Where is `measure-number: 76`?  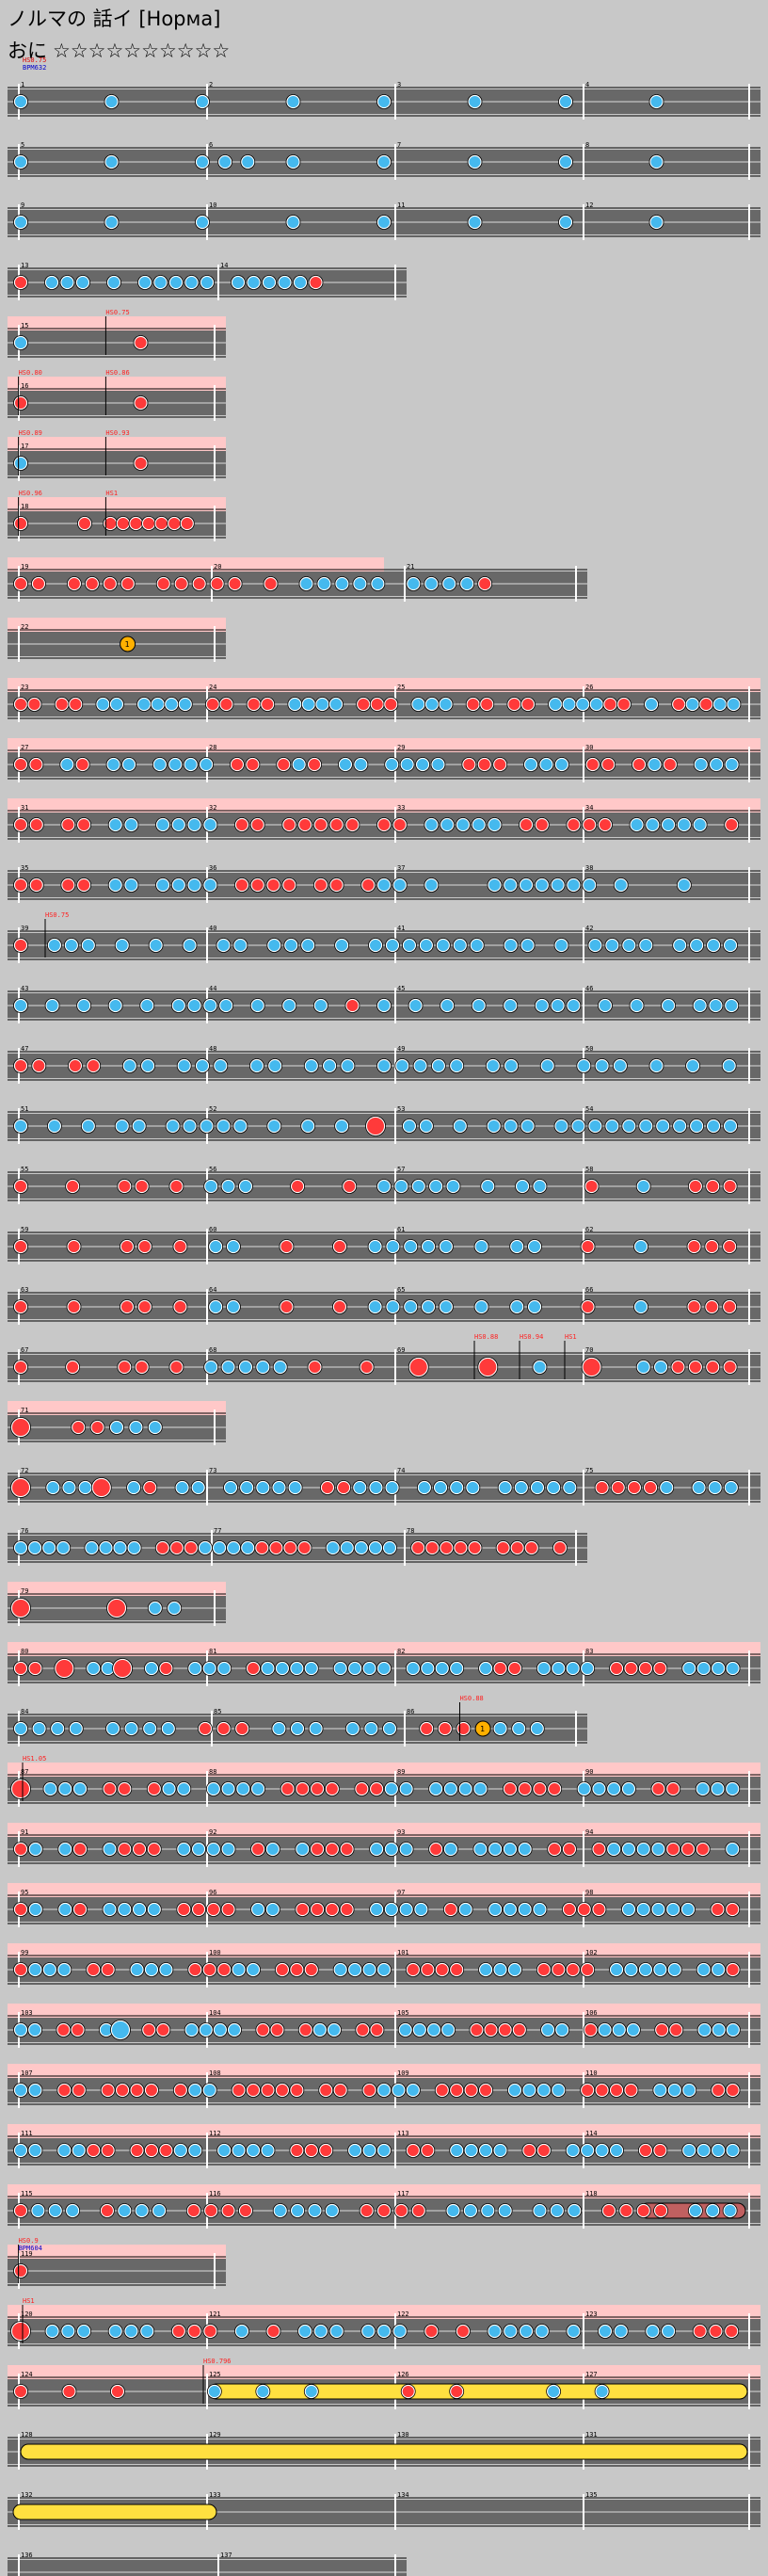
measure-number: 76 is located at coordinates (24, 1531).